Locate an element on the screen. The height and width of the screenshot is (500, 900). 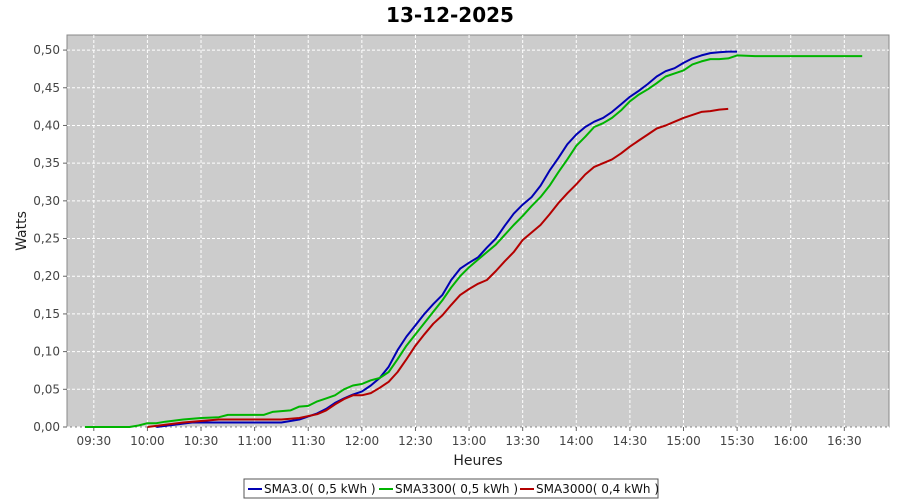
x-tick-label: 10:30 is located at coordinates (201, 441).